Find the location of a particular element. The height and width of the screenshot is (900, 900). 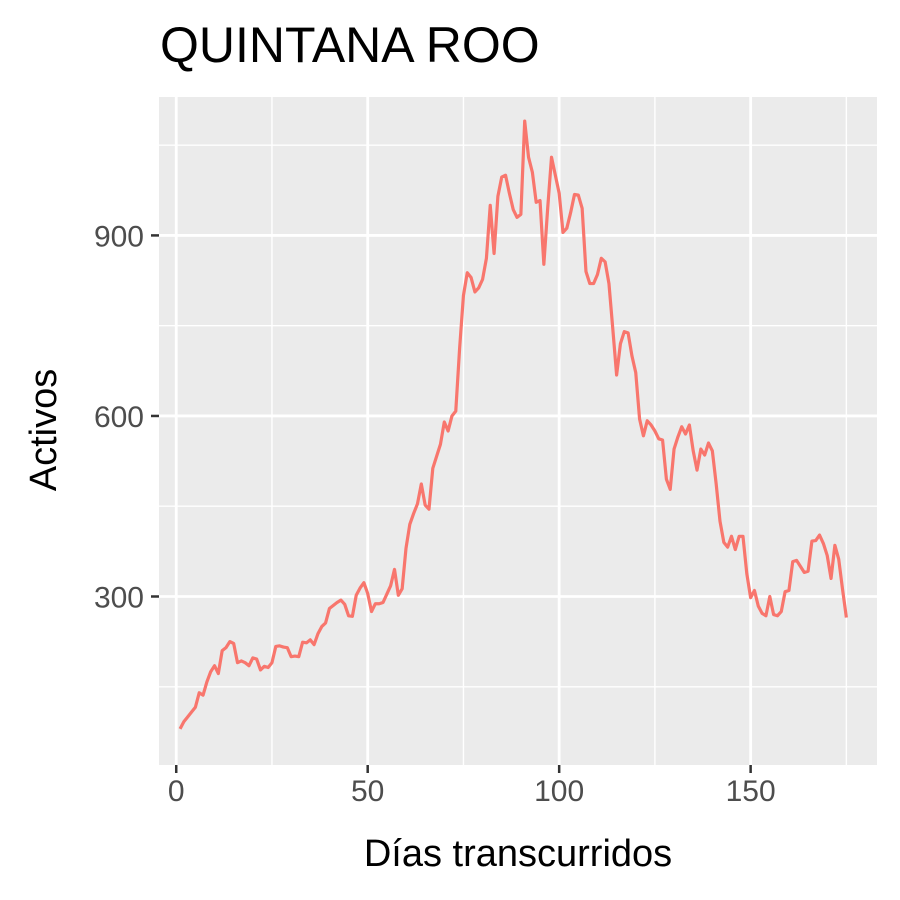

x-tick-label: 150 is located at coordinates (751, 791).